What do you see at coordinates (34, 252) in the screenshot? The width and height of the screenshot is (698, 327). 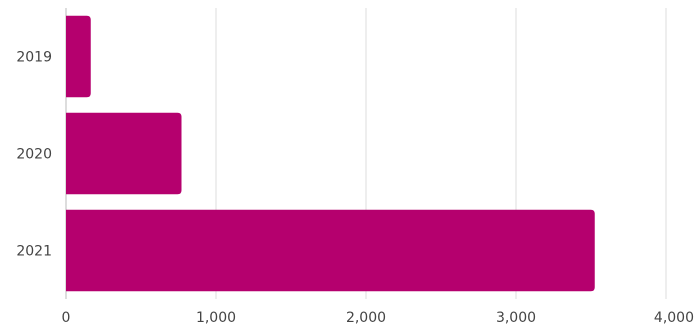 I see `y-category-label: 2021` at bounding box center [34, 252].